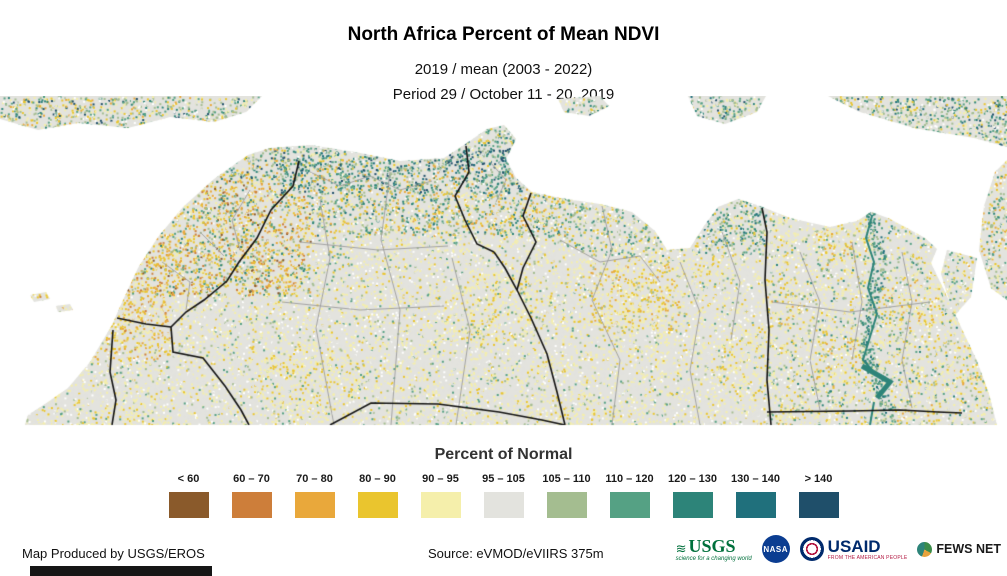  I want to click on legend-class-label: 120 – 130, so click(692, 479).